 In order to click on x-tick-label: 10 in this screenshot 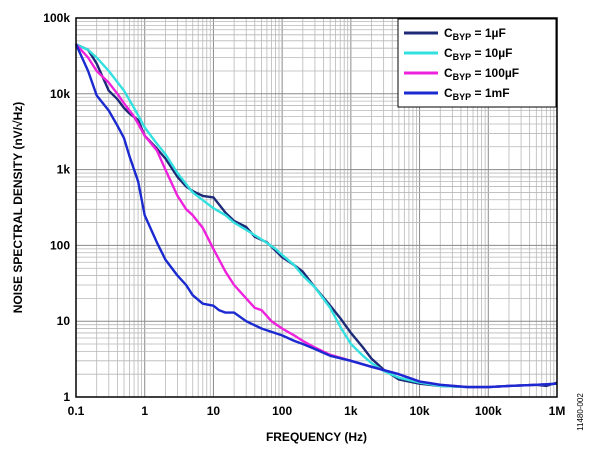, I will do `click(214, 411)`.